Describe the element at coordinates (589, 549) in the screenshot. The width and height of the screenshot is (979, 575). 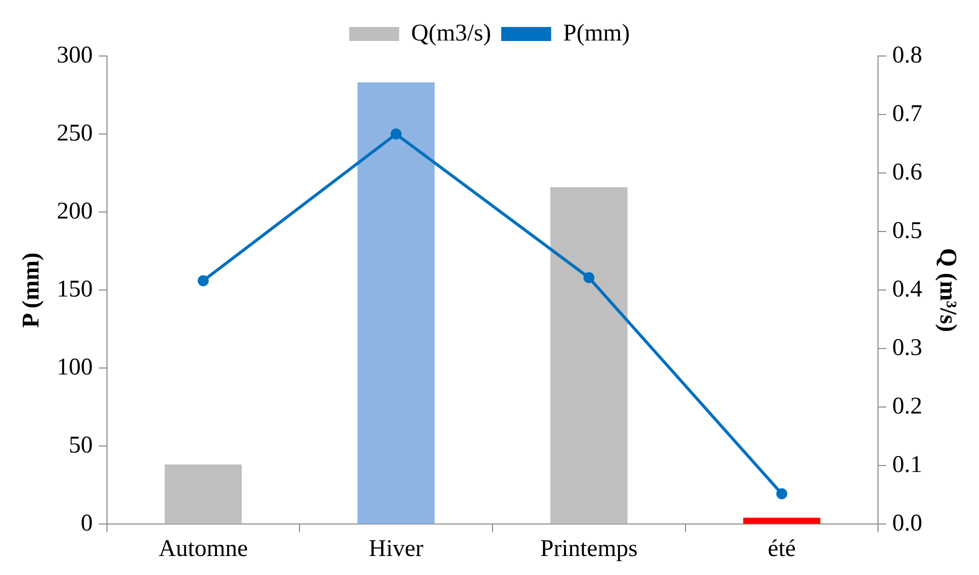
I see `x-tick-label: Printemps` at that location.